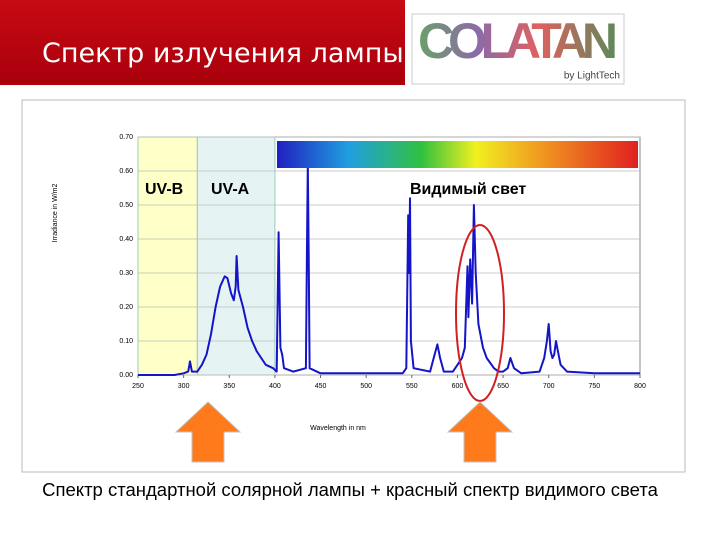  Describe the element at coordinates (126, 137) in the screenshot. I see `y-tick-label: 0.70` at that location.